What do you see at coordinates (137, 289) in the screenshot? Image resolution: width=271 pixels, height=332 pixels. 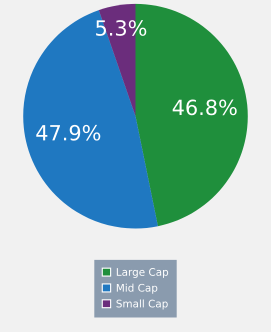 I see `legend-label: Mid Cap` at bounding box center [137, 289].